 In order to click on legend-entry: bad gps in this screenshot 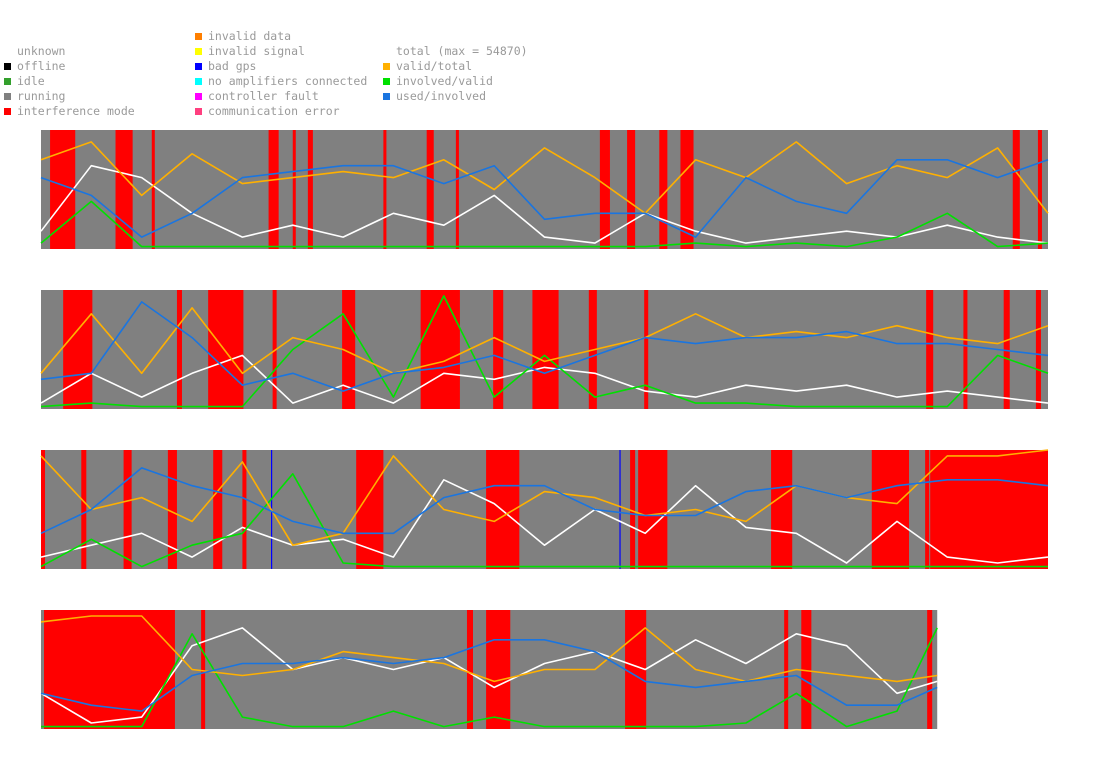, I will do `click(281, 66)`.